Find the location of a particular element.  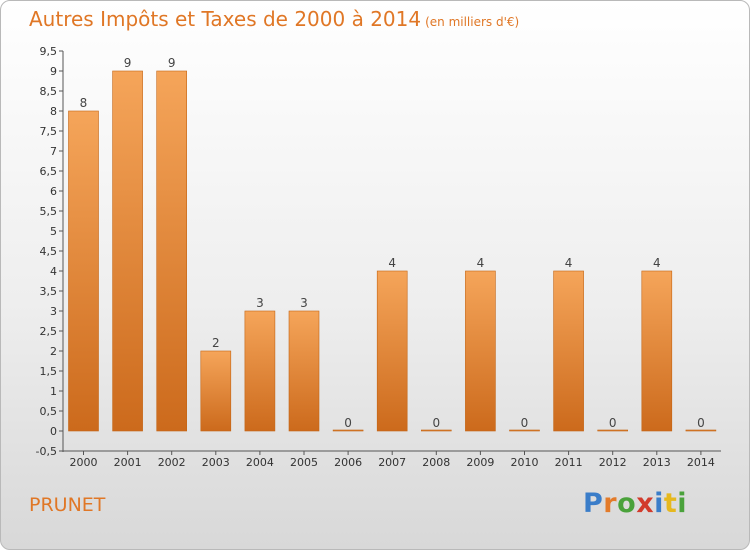

bar-2003 is located at coordinates (216, 391).